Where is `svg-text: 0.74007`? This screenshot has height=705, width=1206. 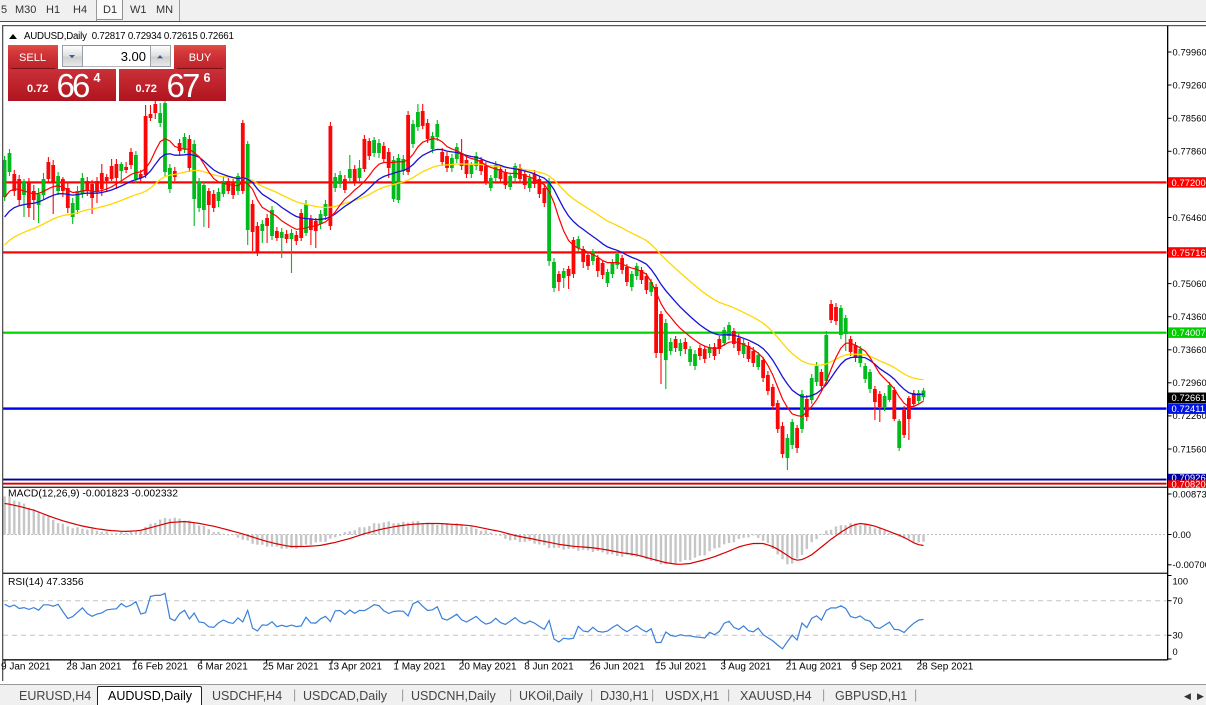 svg-text: 0.74007 is located at coordinates (1189, 333).